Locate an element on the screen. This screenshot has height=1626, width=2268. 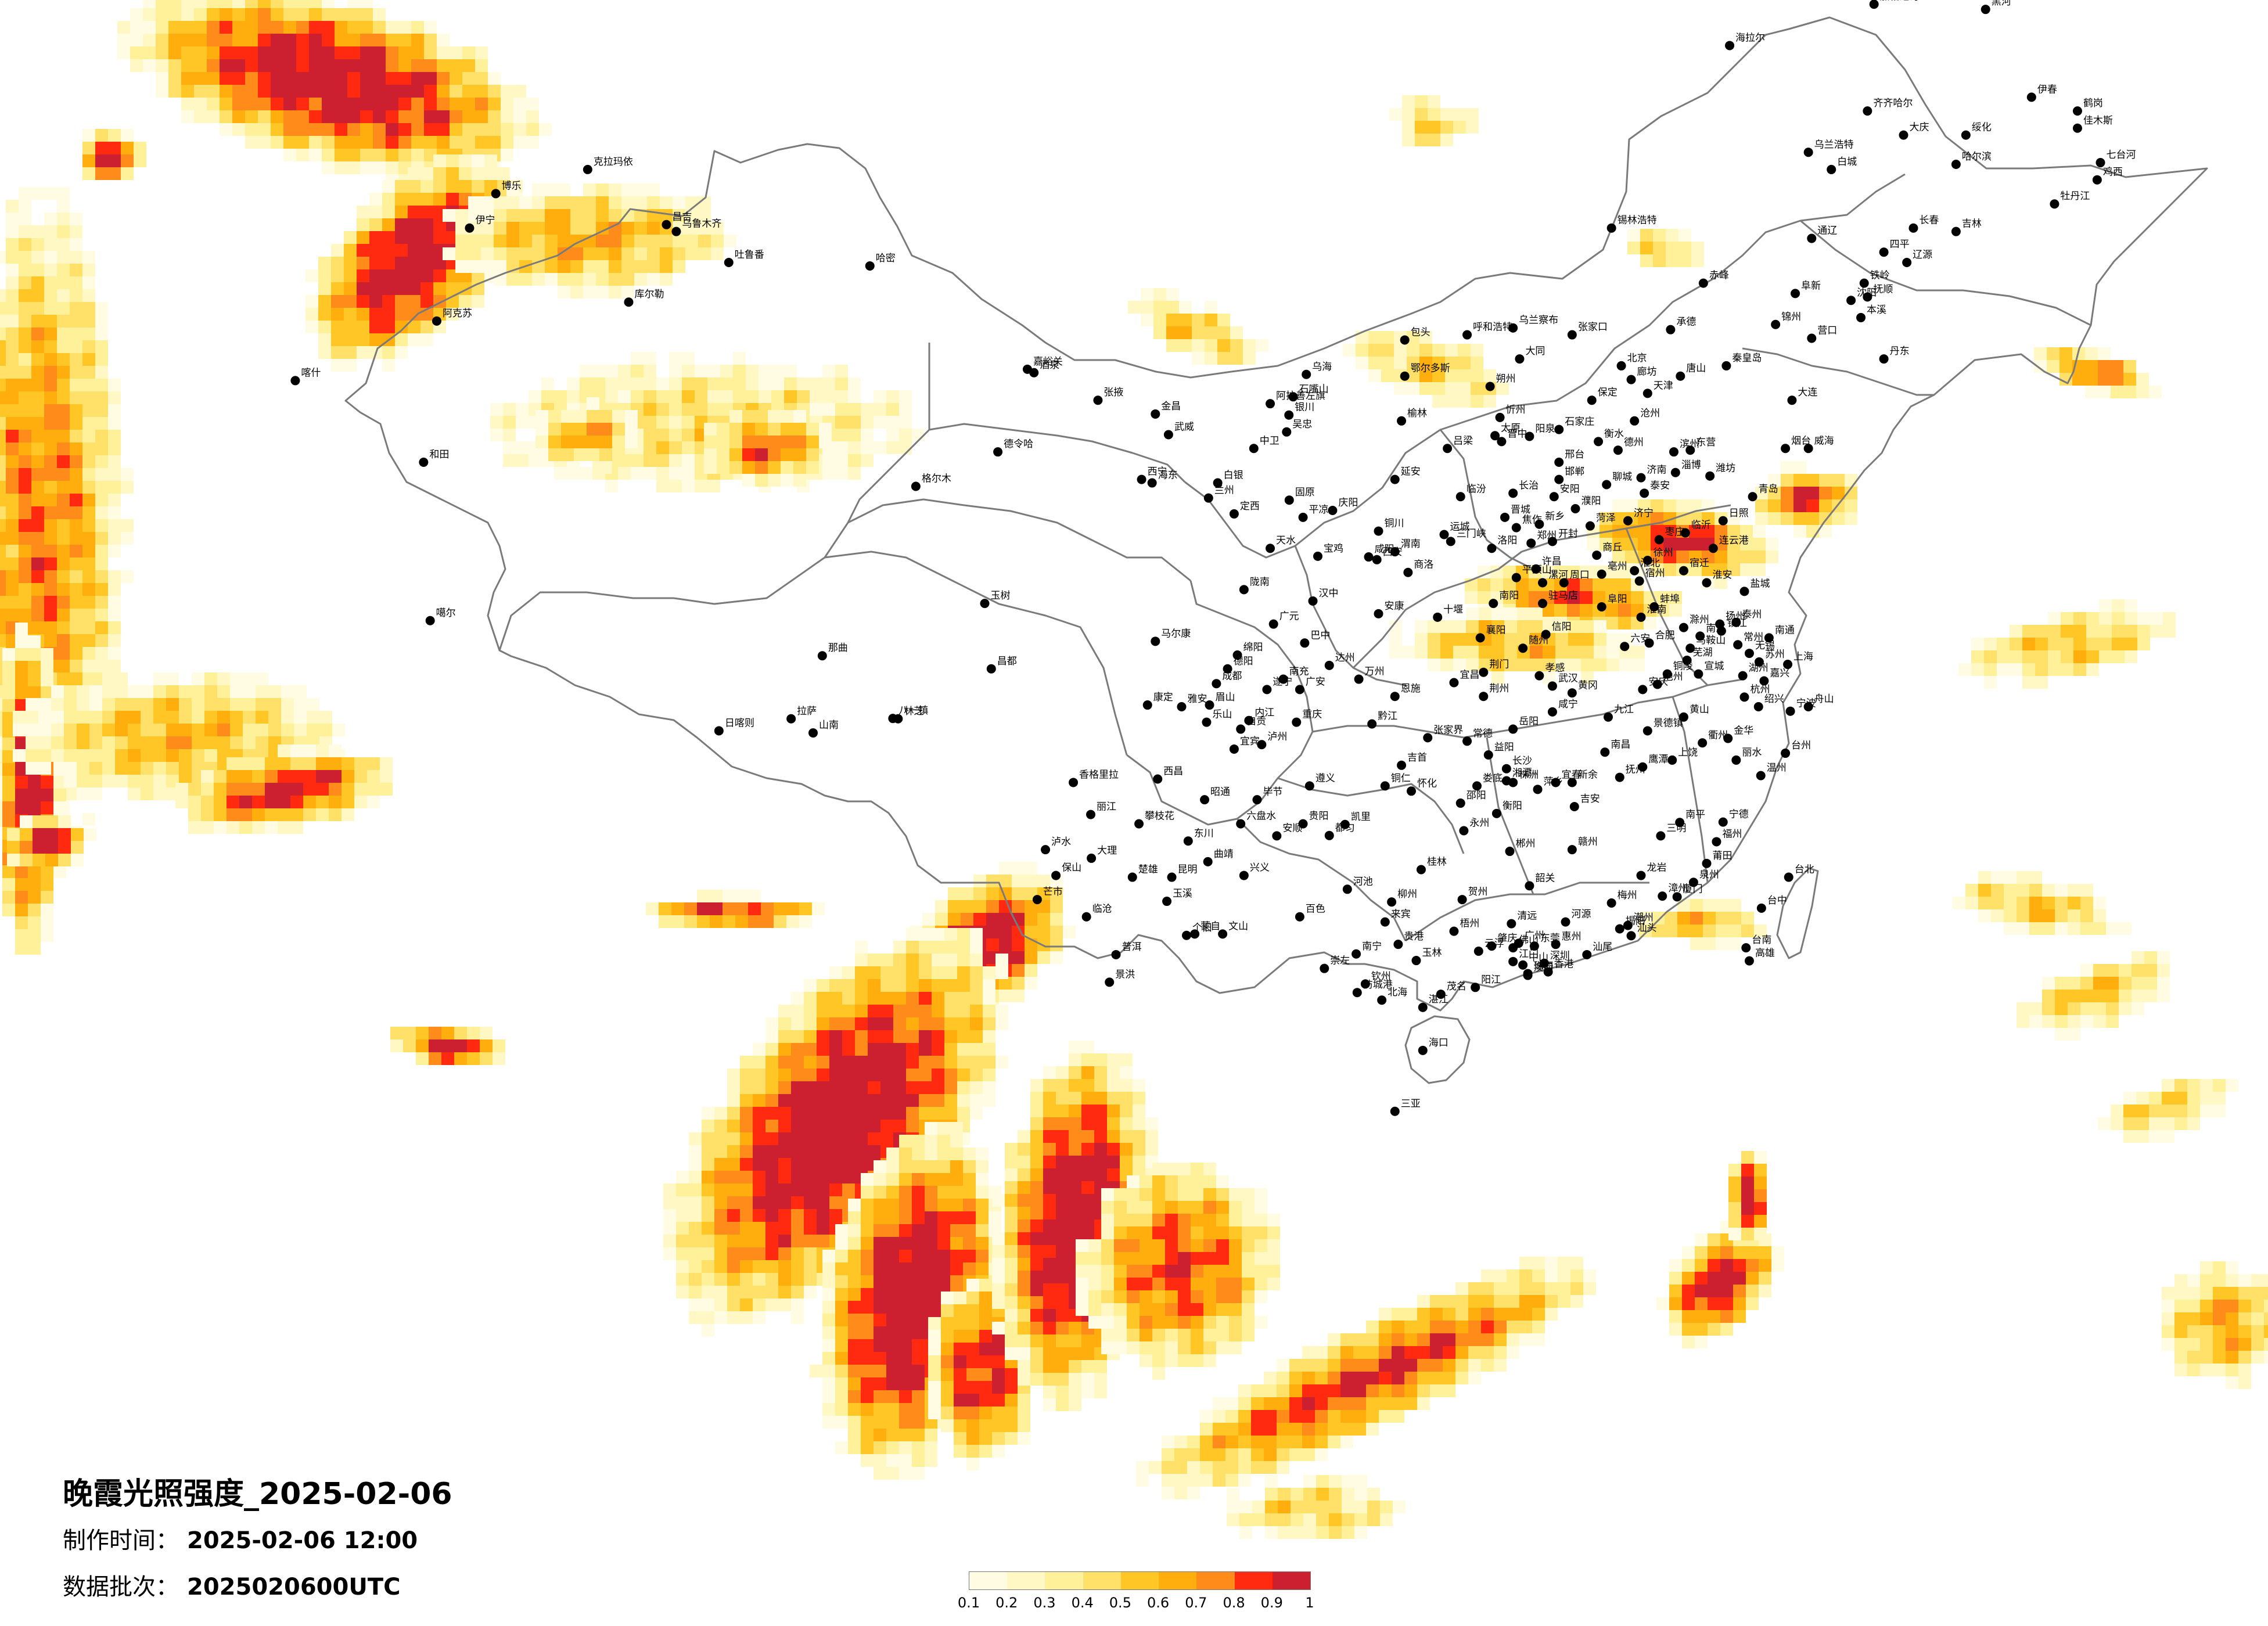
city-label: 柳州 is located at coordinates (1407, 894).